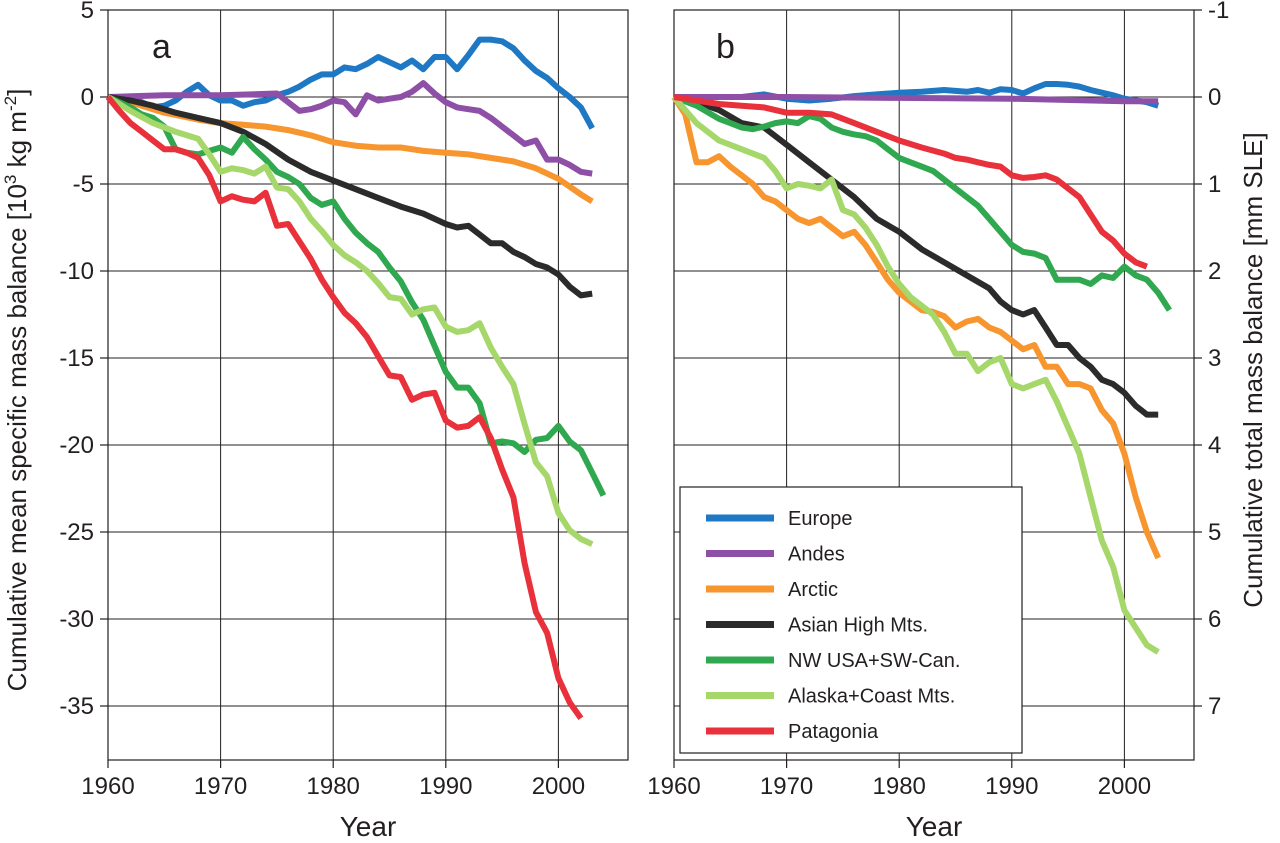 The width and height of the screenshot is (1280, 843). Describe the element at coordinates (1214, 445) in the screenshot. I see `y-tick-label: 4` at that location.